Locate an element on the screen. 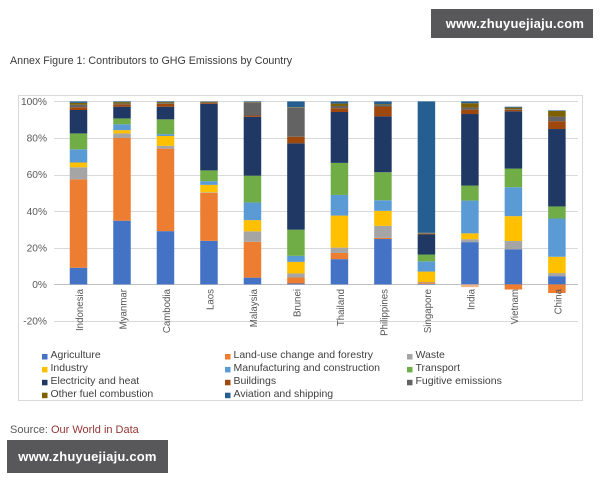  svg-text: Brunei is located at coordinates (297, 303).